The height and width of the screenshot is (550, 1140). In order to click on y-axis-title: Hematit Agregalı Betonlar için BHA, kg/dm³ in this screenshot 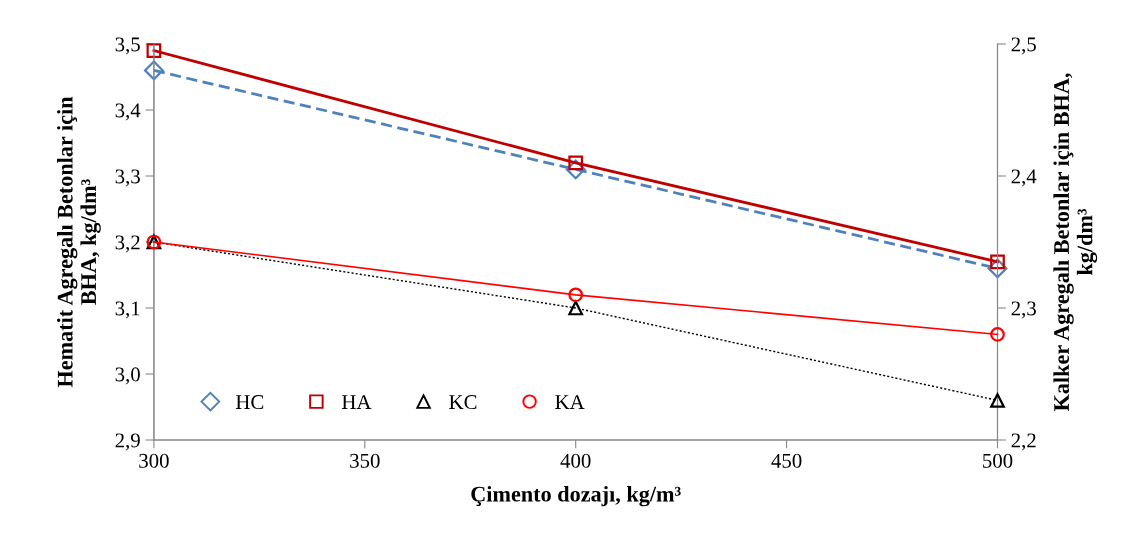, I will do `click(79, 242)`.